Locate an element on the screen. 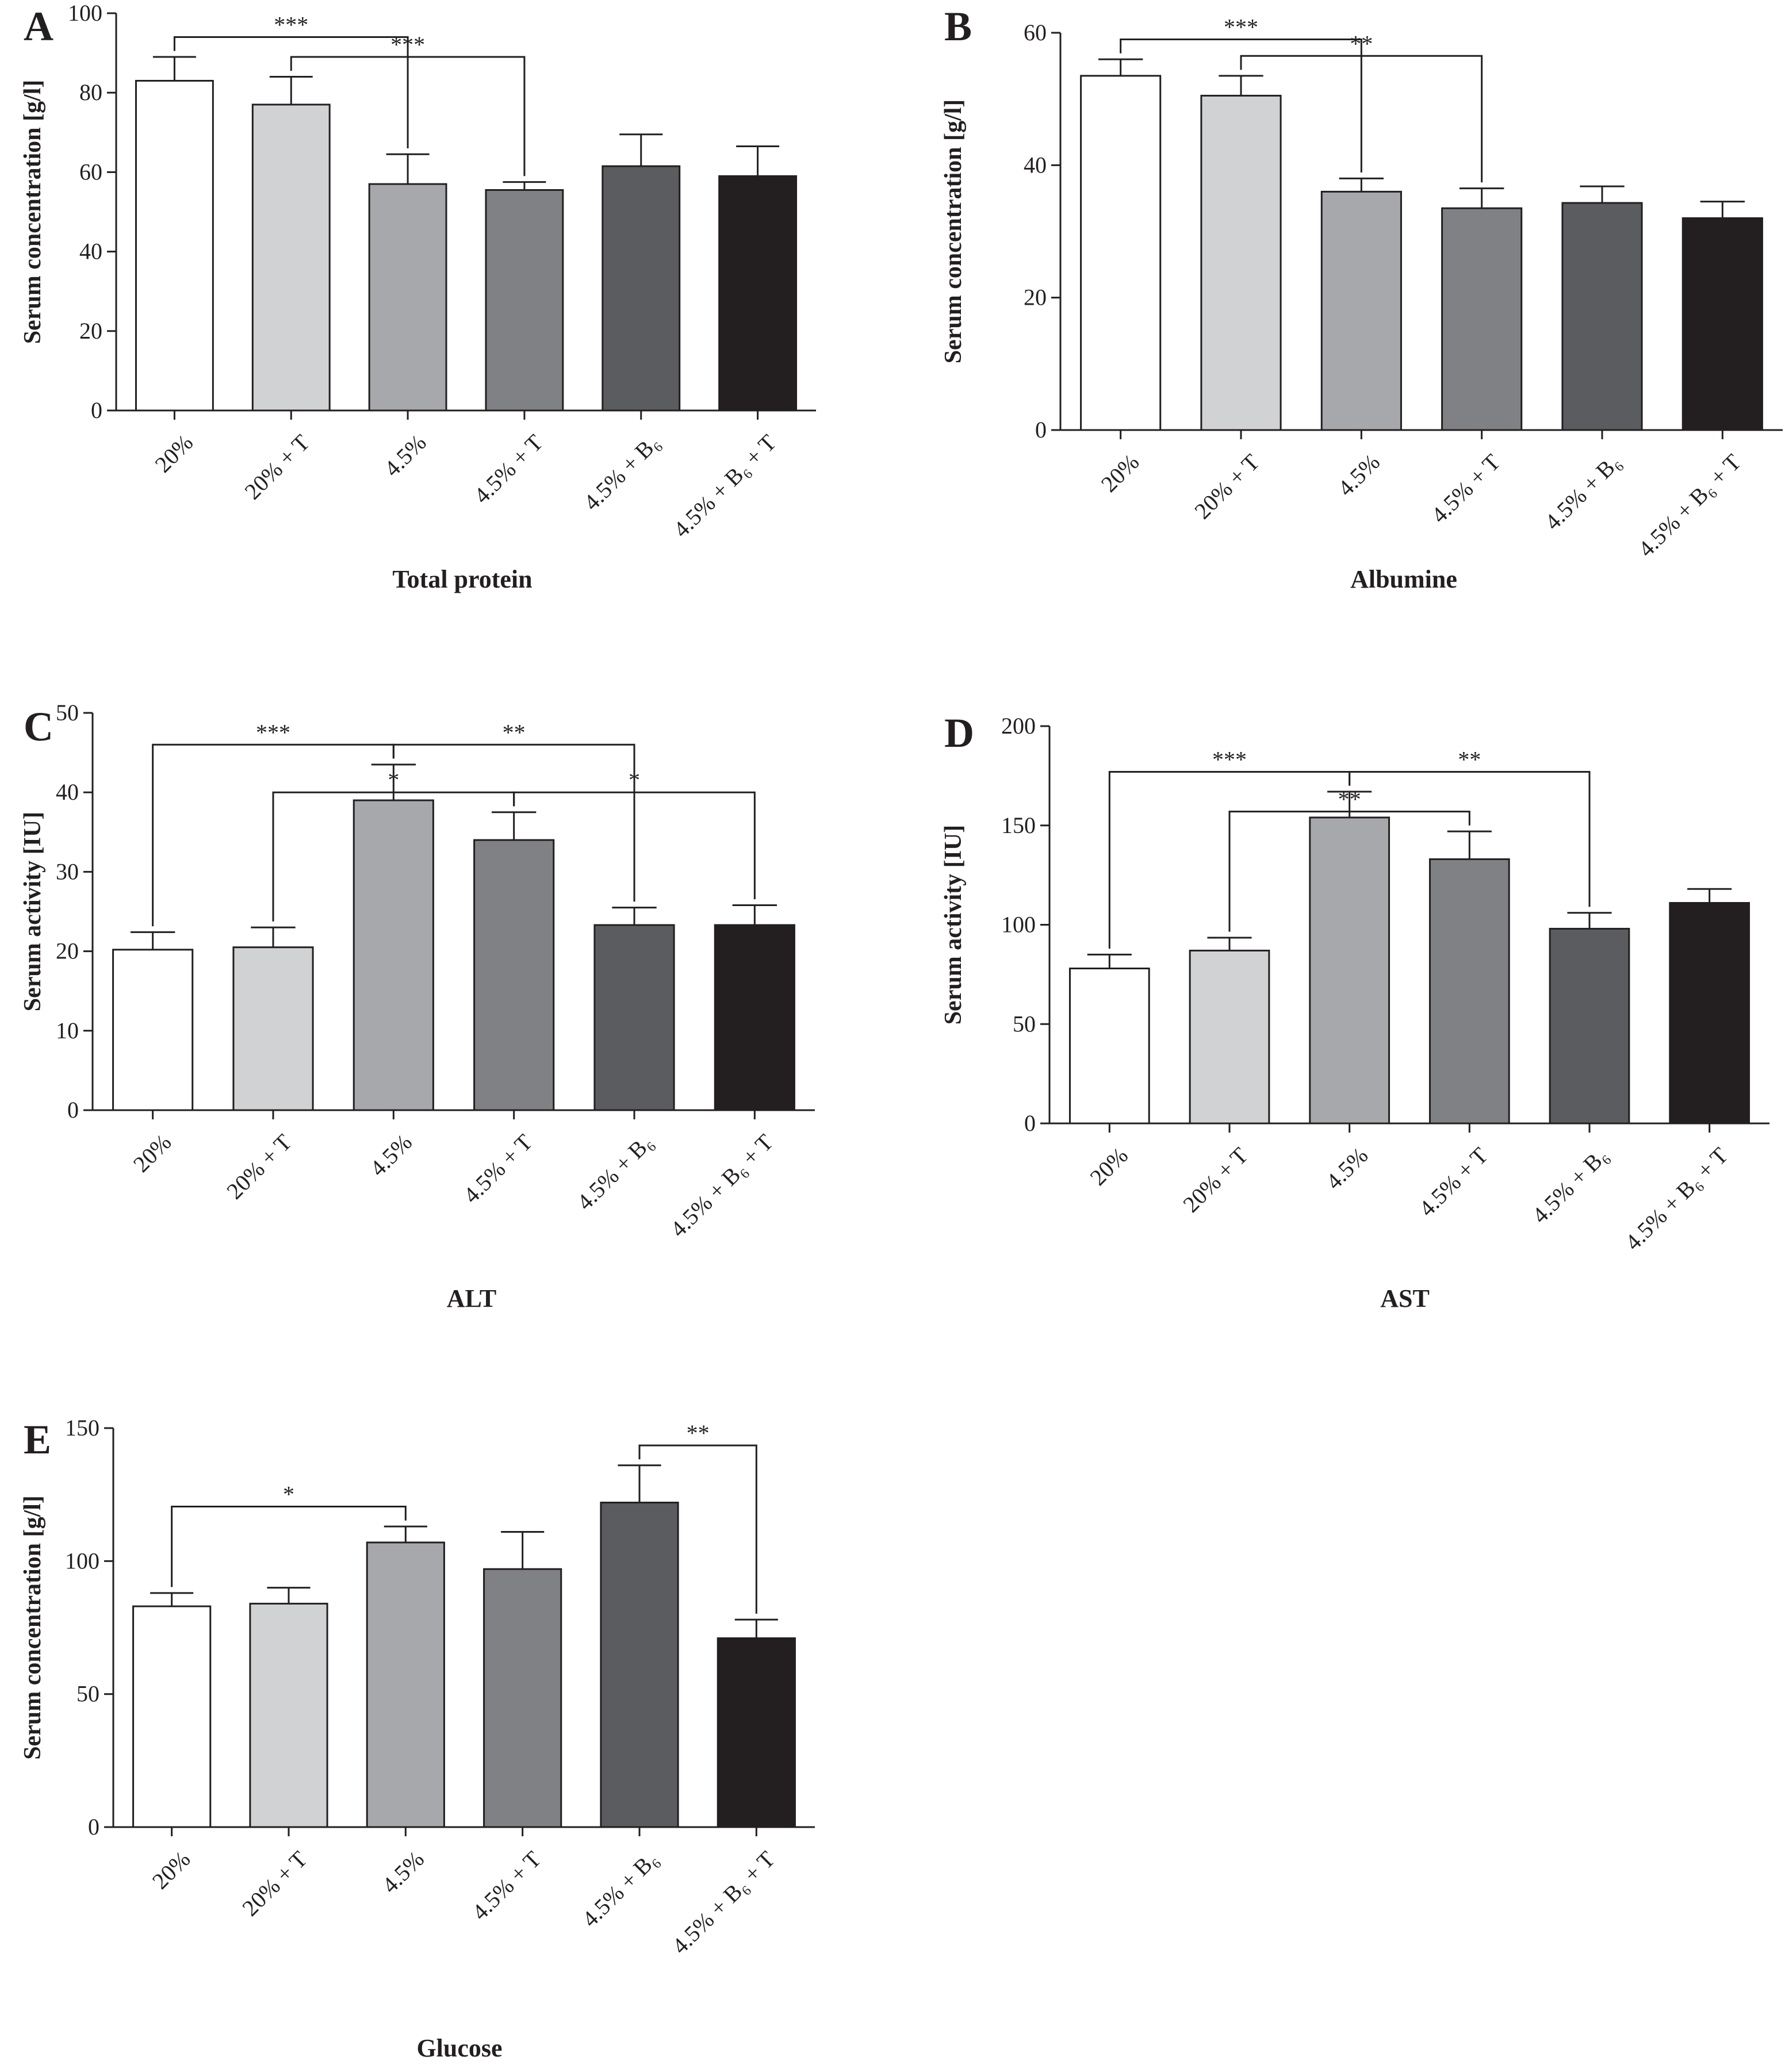 The image size is (1785, 2072). y-tick-label: 10 is located at coordinates (67, 1030).